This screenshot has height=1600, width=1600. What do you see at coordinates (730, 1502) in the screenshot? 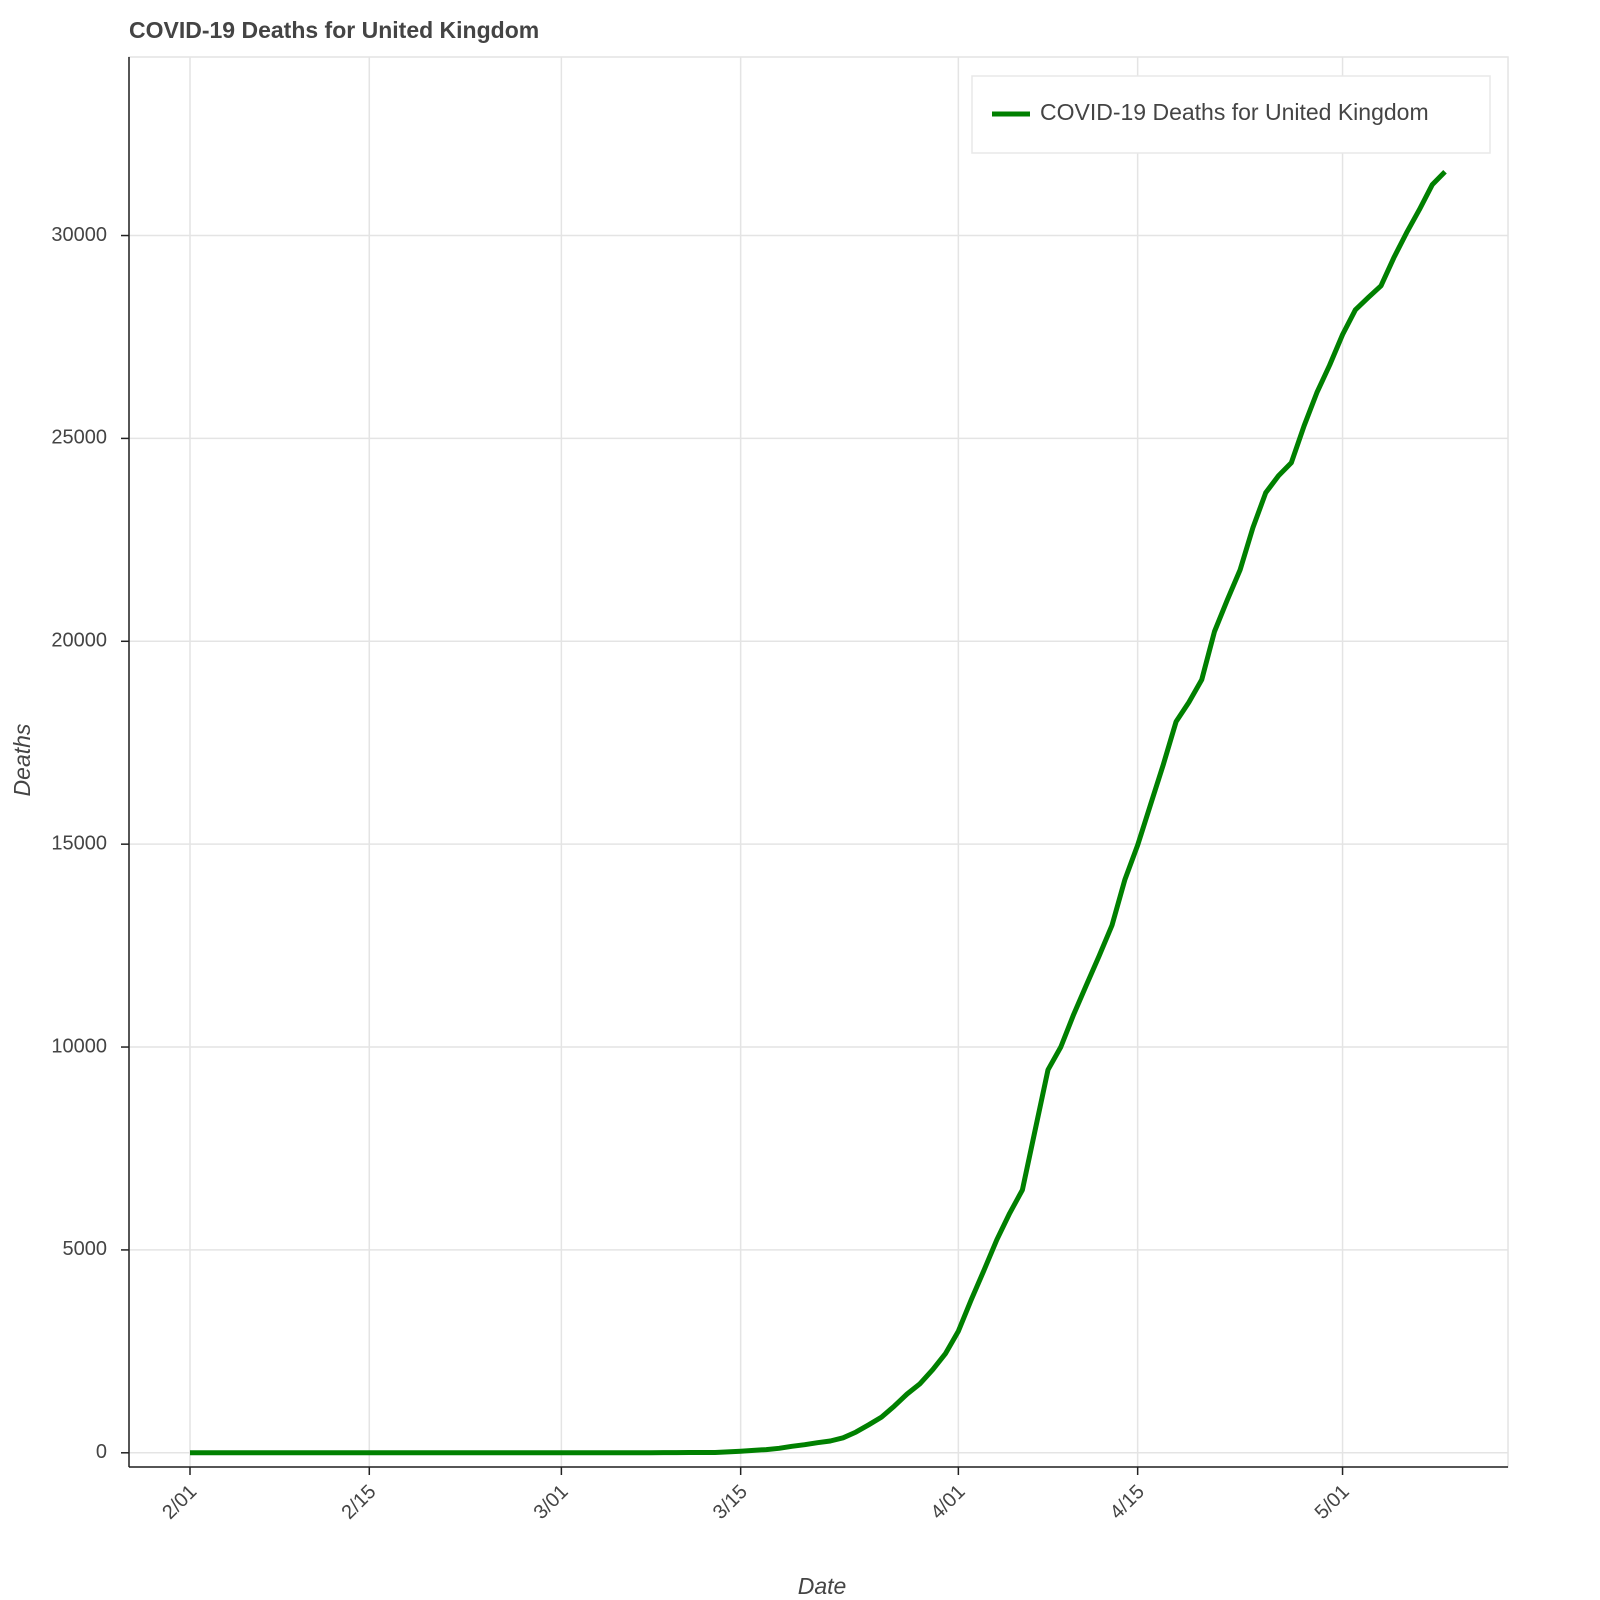
I see `x-tick-label: 3/15` at bounding box center [730, 1502].